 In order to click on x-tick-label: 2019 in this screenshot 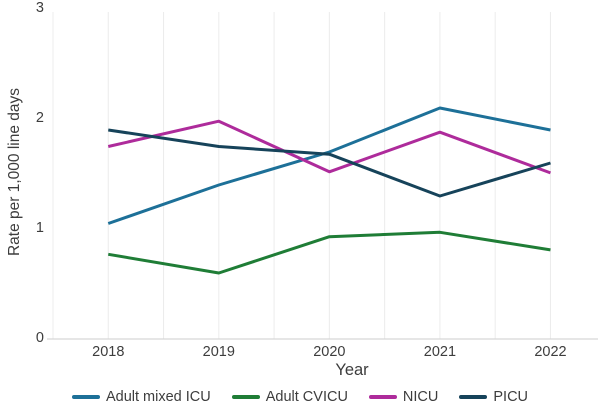, I will do `click(218, 352)`.